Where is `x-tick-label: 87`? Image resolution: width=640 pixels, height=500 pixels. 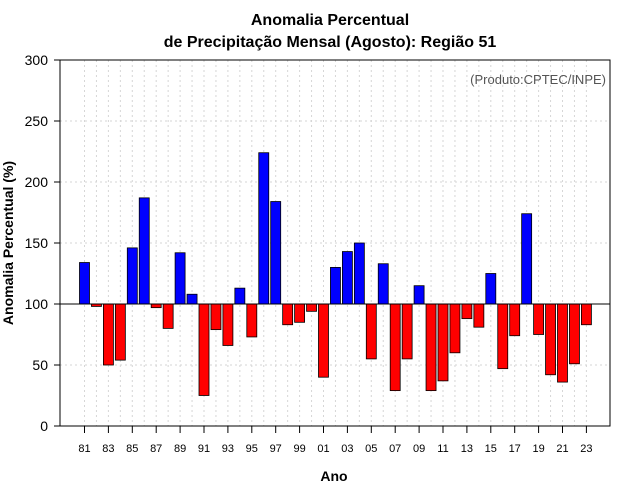 x-tick-label: 87 is located at coordinates (156, 449).